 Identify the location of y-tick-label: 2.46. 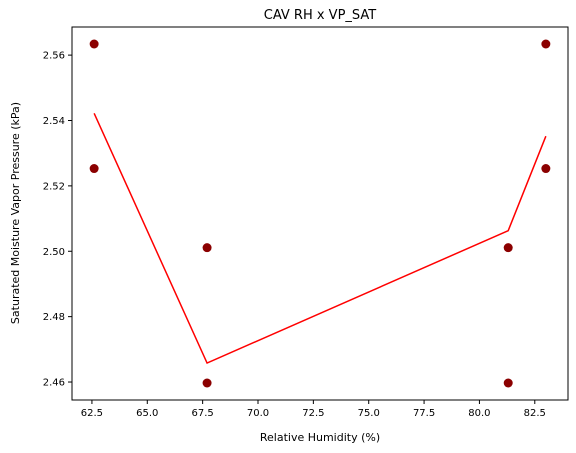
(54, 383).